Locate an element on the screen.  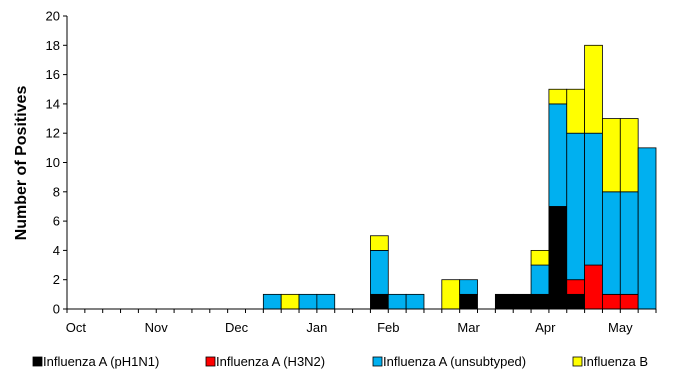
x-tick-label: Oct is located at coordinates (76, 327).